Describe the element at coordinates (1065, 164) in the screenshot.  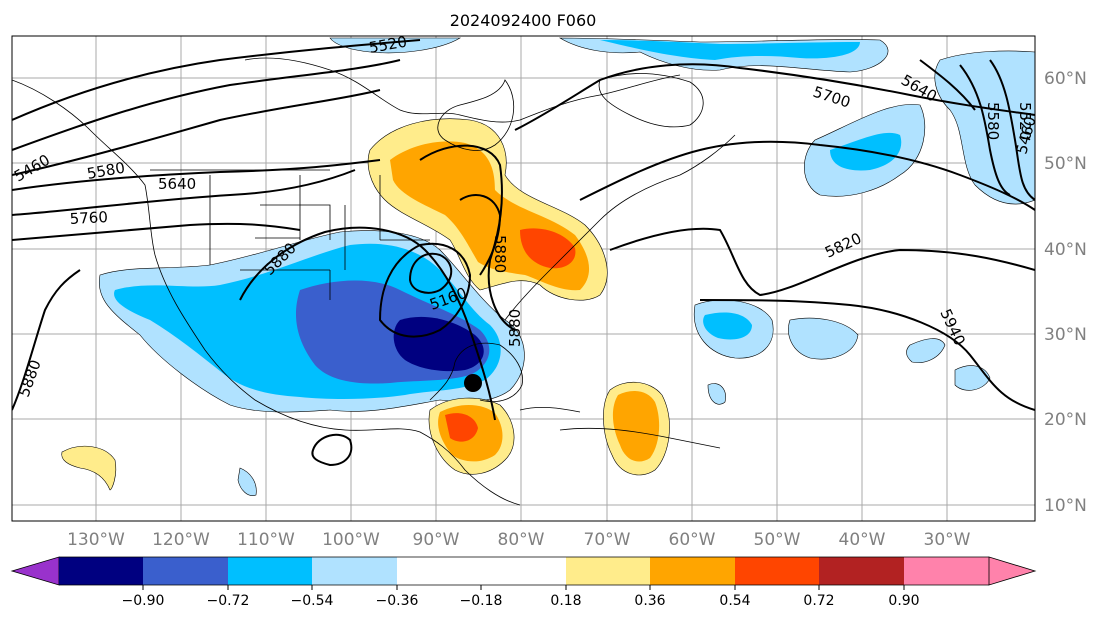
I see `lat-label: 50°N` at that location.